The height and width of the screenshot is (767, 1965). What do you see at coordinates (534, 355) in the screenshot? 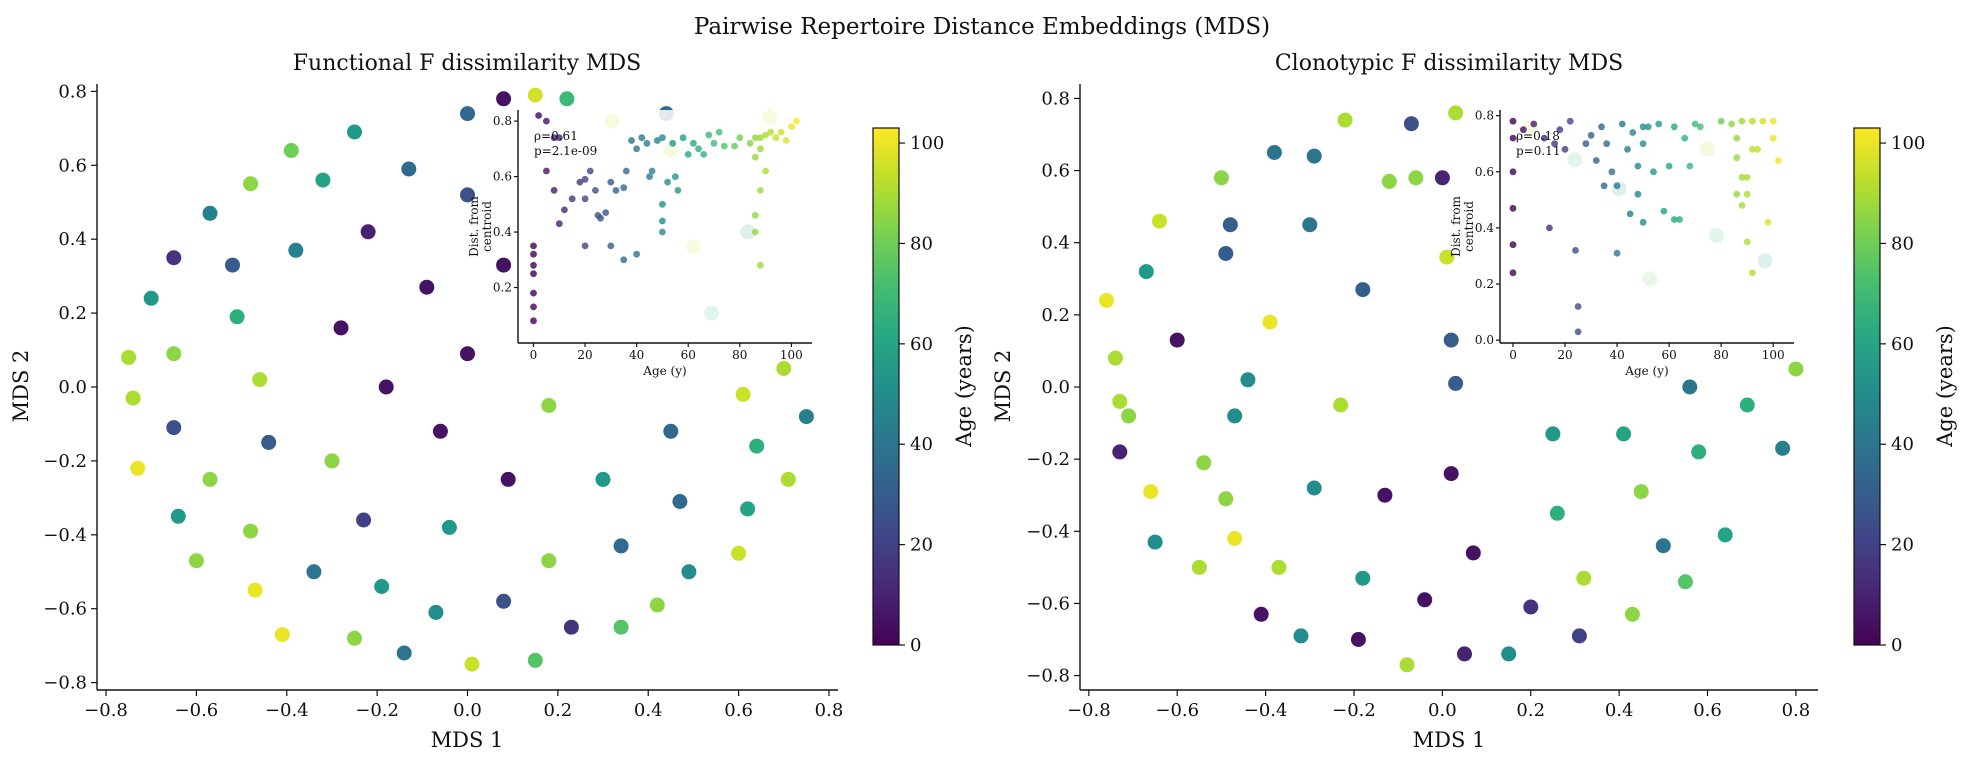
I see `inset-x-tick-label: 0` at bounding box center [534, 355].